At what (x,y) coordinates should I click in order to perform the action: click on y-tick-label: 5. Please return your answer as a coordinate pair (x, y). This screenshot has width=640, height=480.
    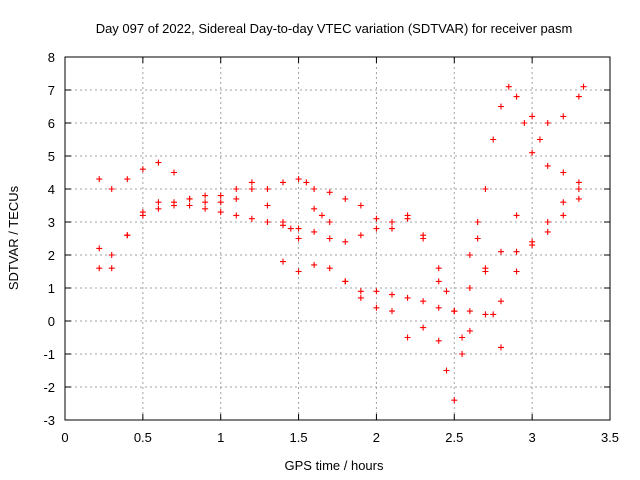
    Looking at the image, I should click on (51, 156).